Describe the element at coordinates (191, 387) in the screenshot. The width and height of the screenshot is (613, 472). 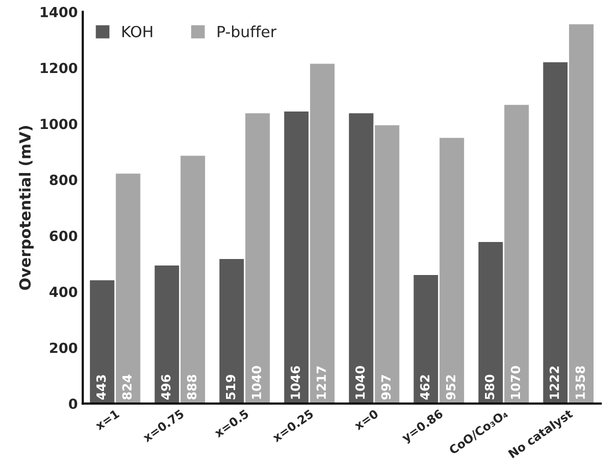
I see `data-label: 888` at that location.